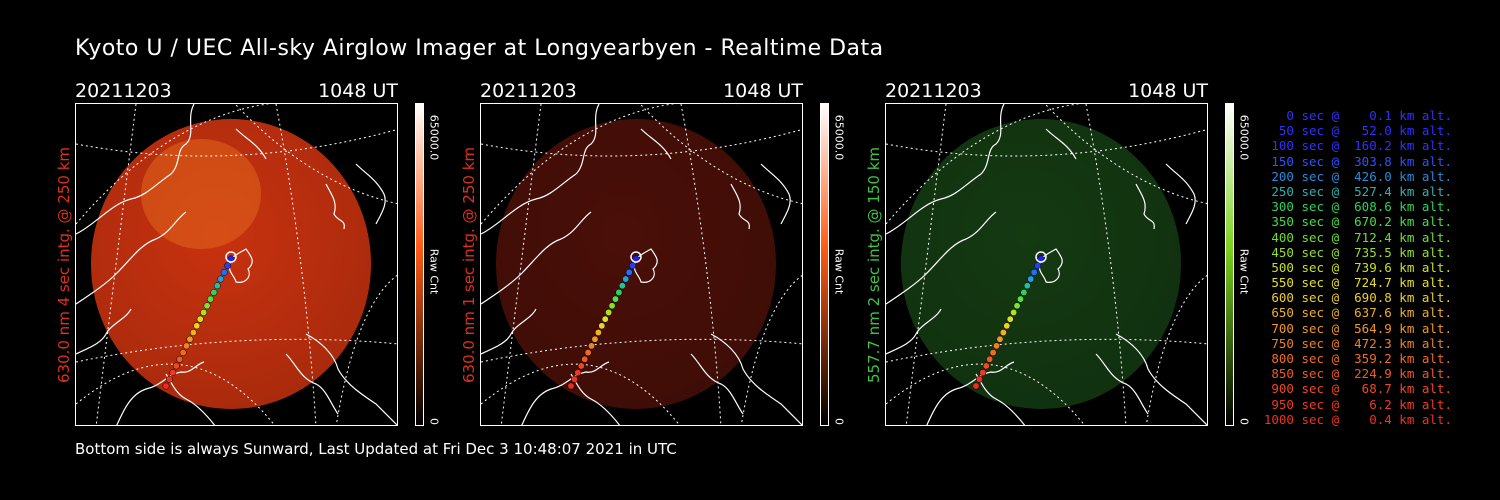 Image resolution: width=1500 pixels, height=500 pixels. What do you see at coordinates (1357, 222) in the screenshot?
I see `legend-row: 350 sec @ 670.2 km alt.` at bounding box center [1357, 222].